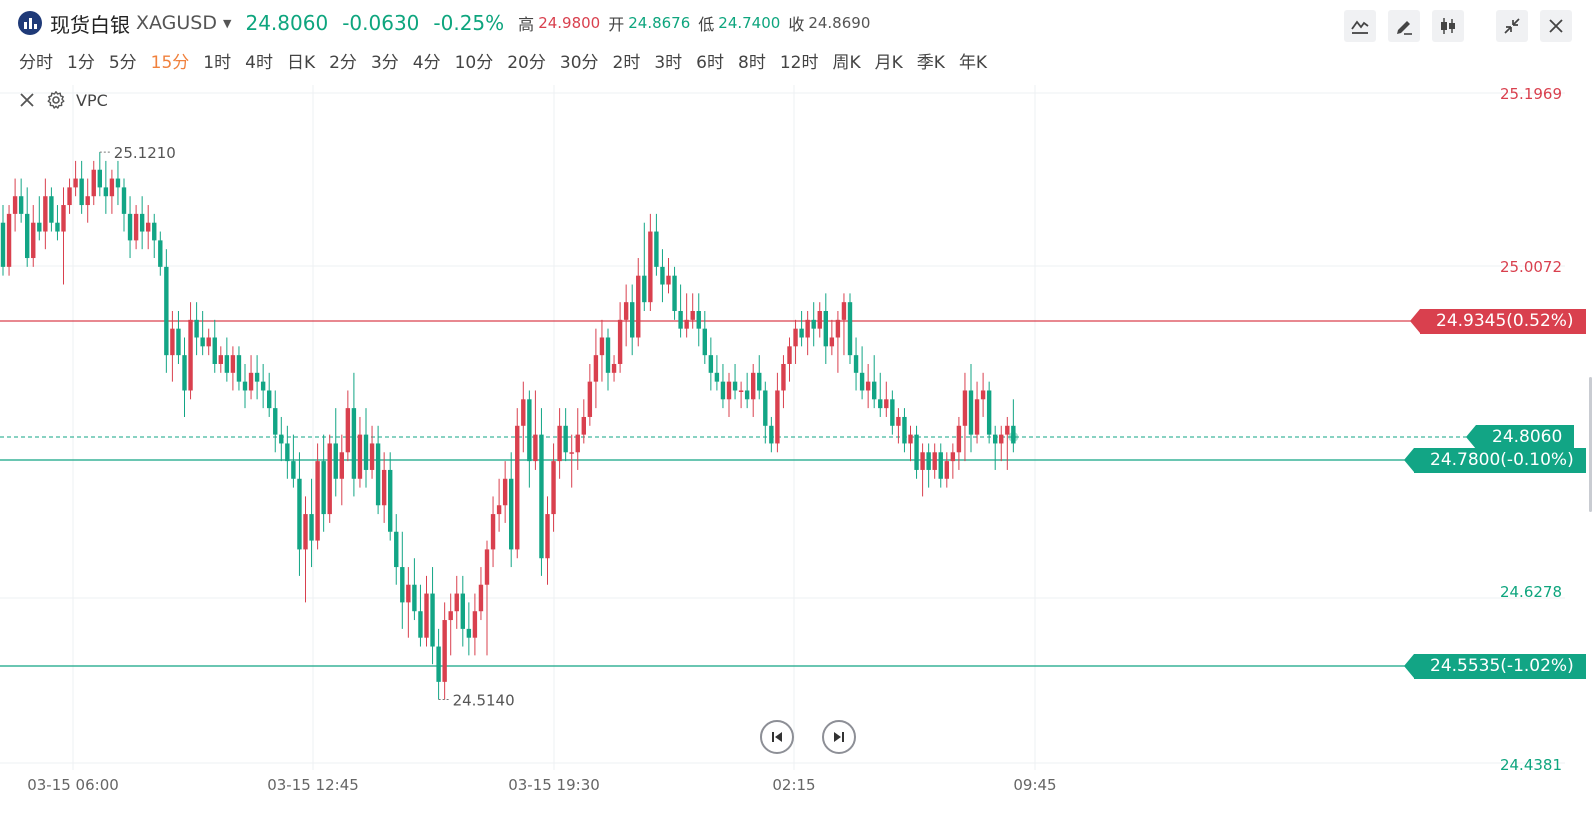 The width and height of the screenshot is (1592, 814). What do you see at coordinates (90, 24) in the screenshot?
I see `instrument-name: 现货白银` at bounding box center [90, 24].